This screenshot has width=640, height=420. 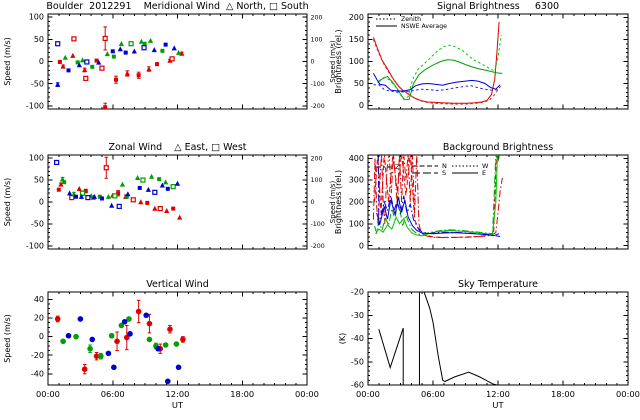 I want to click on svg-text: 40, so click(x=39, y=299).